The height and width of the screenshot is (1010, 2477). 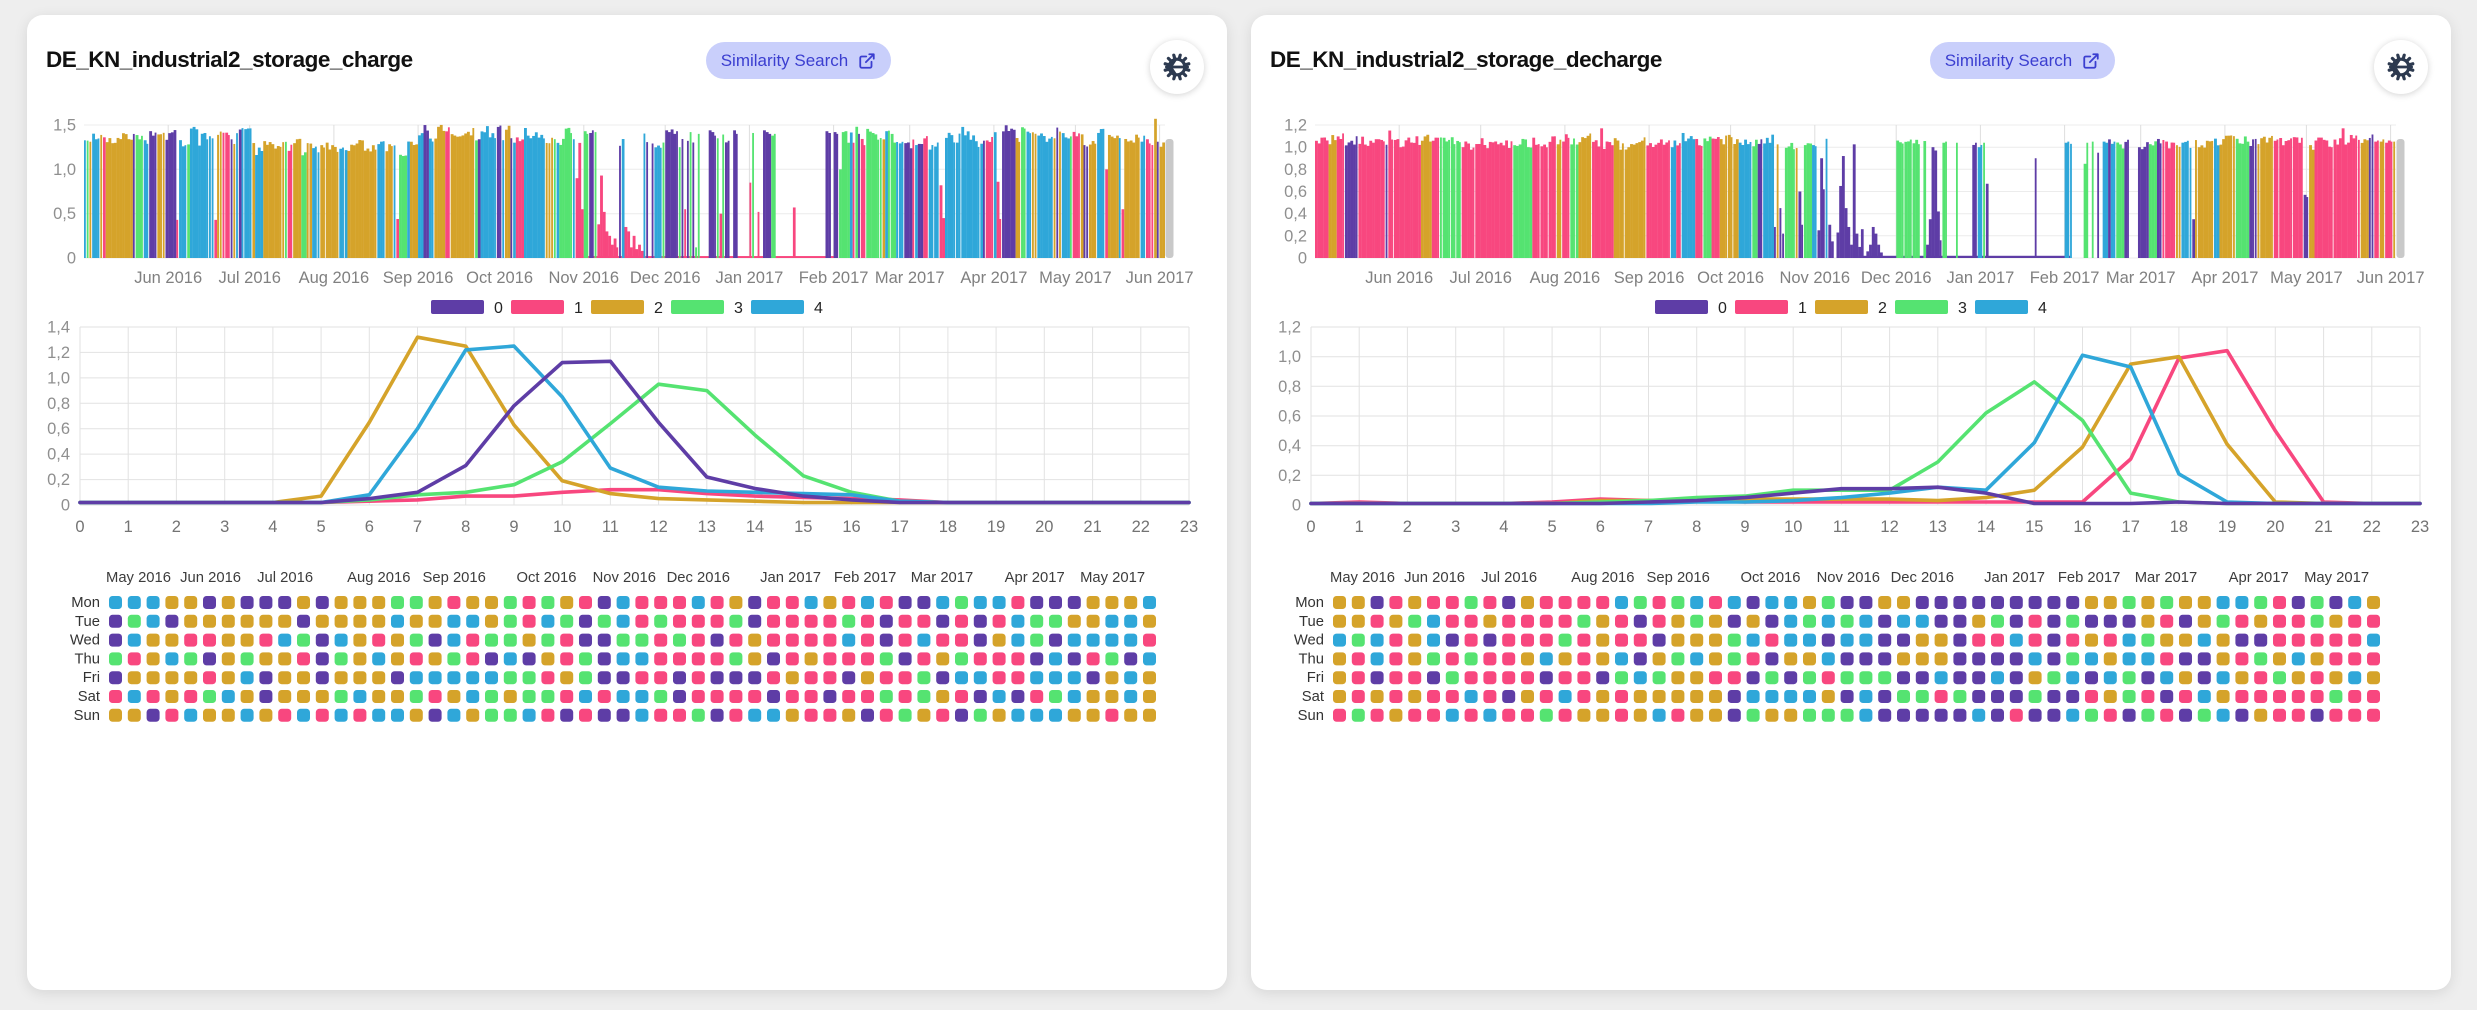 What do you see at coordinates (64, 214) in the screenshot?
I see `svg-text: 0,5` at bounding box center [64, 214].